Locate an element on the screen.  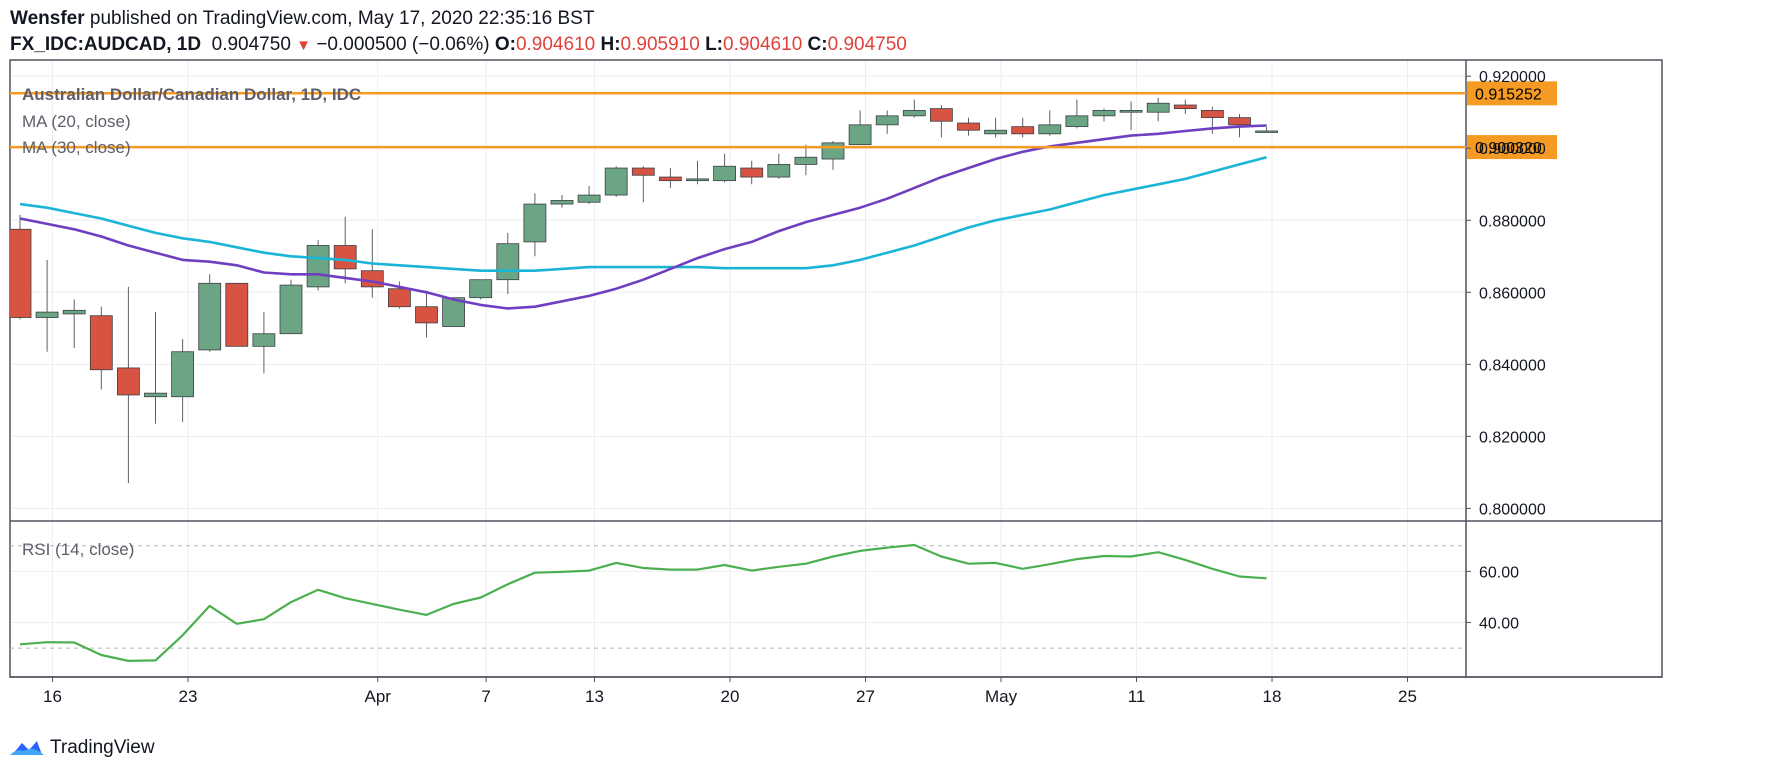
rsi-title: RSI (14, close) is located at coordinates (78, 549).